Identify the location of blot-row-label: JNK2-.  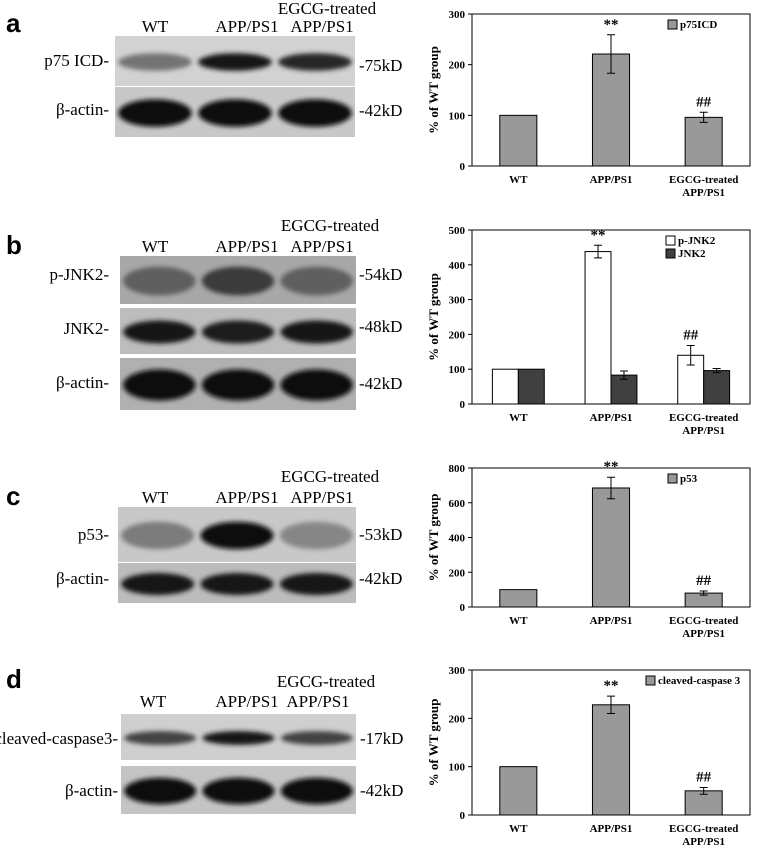
(86, 328).